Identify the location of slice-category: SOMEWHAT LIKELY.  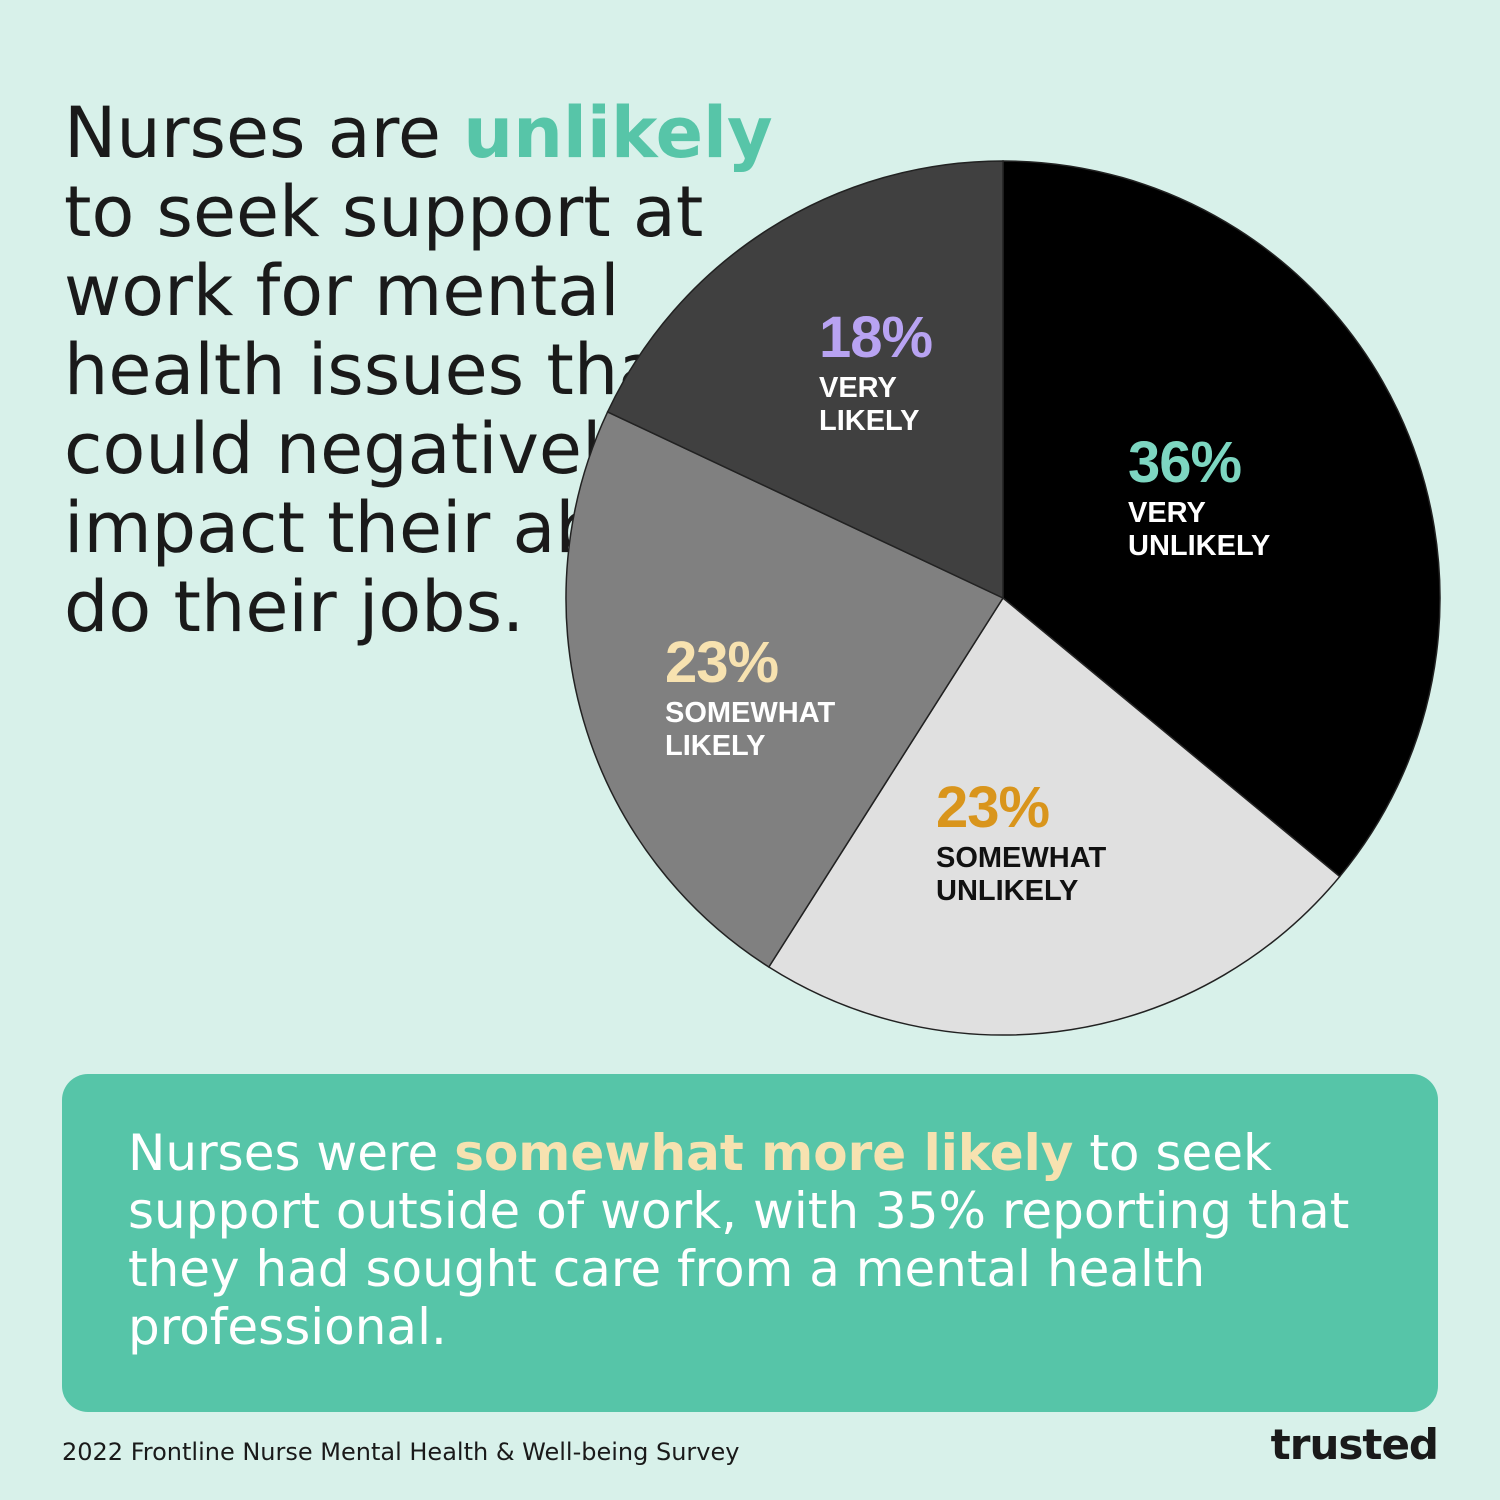
(750, 729).